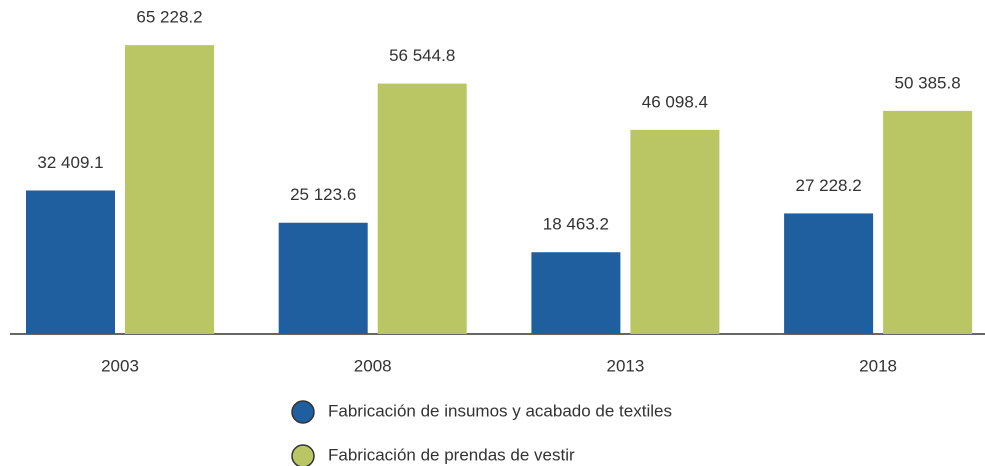 This screenshot has width=985, height=466. What do you see at coordinates (323, 194) in the screenshot?
I see `data-label: 25 123.6` at bounding box center [323, 194].